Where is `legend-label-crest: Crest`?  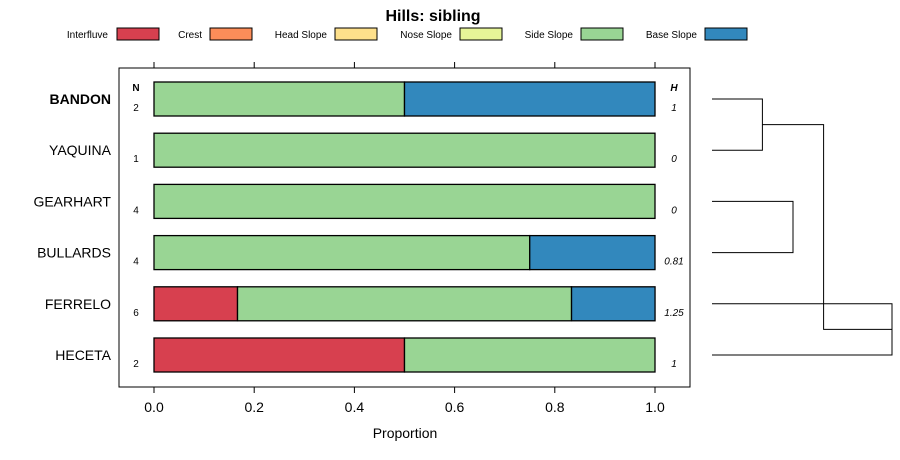 legend-label-crest: Crest is located at coordinates (190, 35).